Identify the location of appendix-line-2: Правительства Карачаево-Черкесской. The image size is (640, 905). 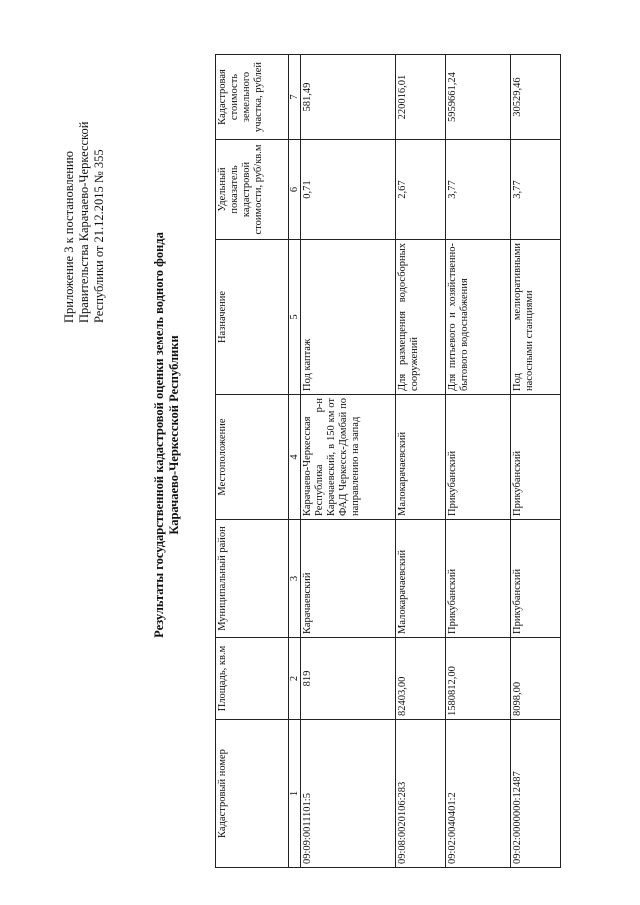
(84, 222).